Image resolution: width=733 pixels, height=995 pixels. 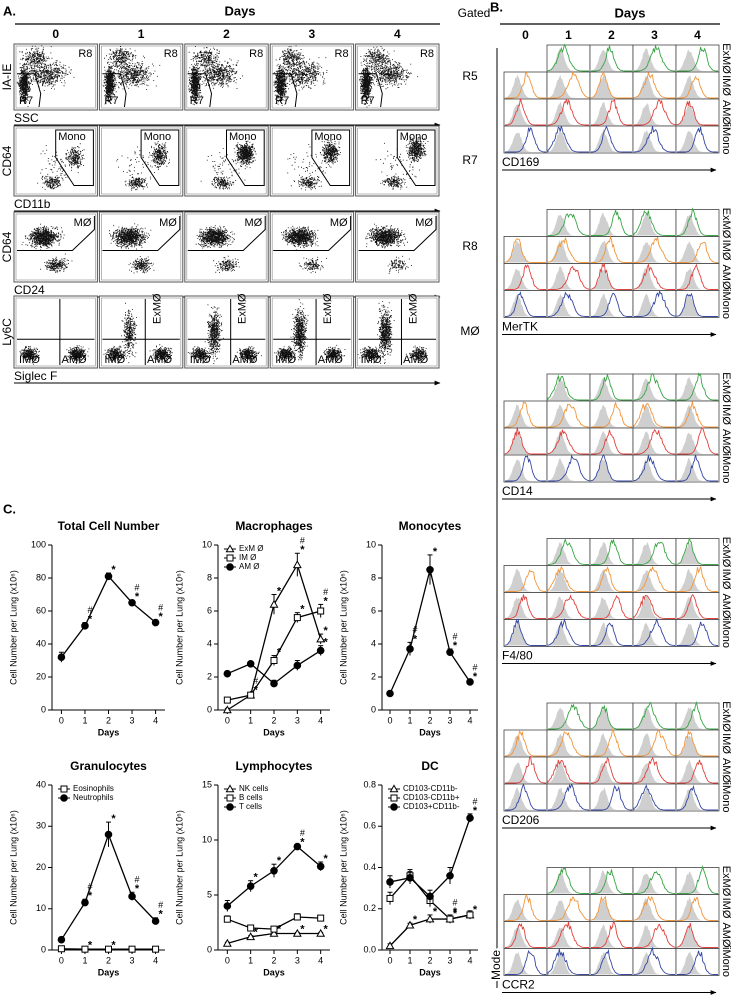 I want to click on gate-label: IMØ, so click(x=114, y=360).